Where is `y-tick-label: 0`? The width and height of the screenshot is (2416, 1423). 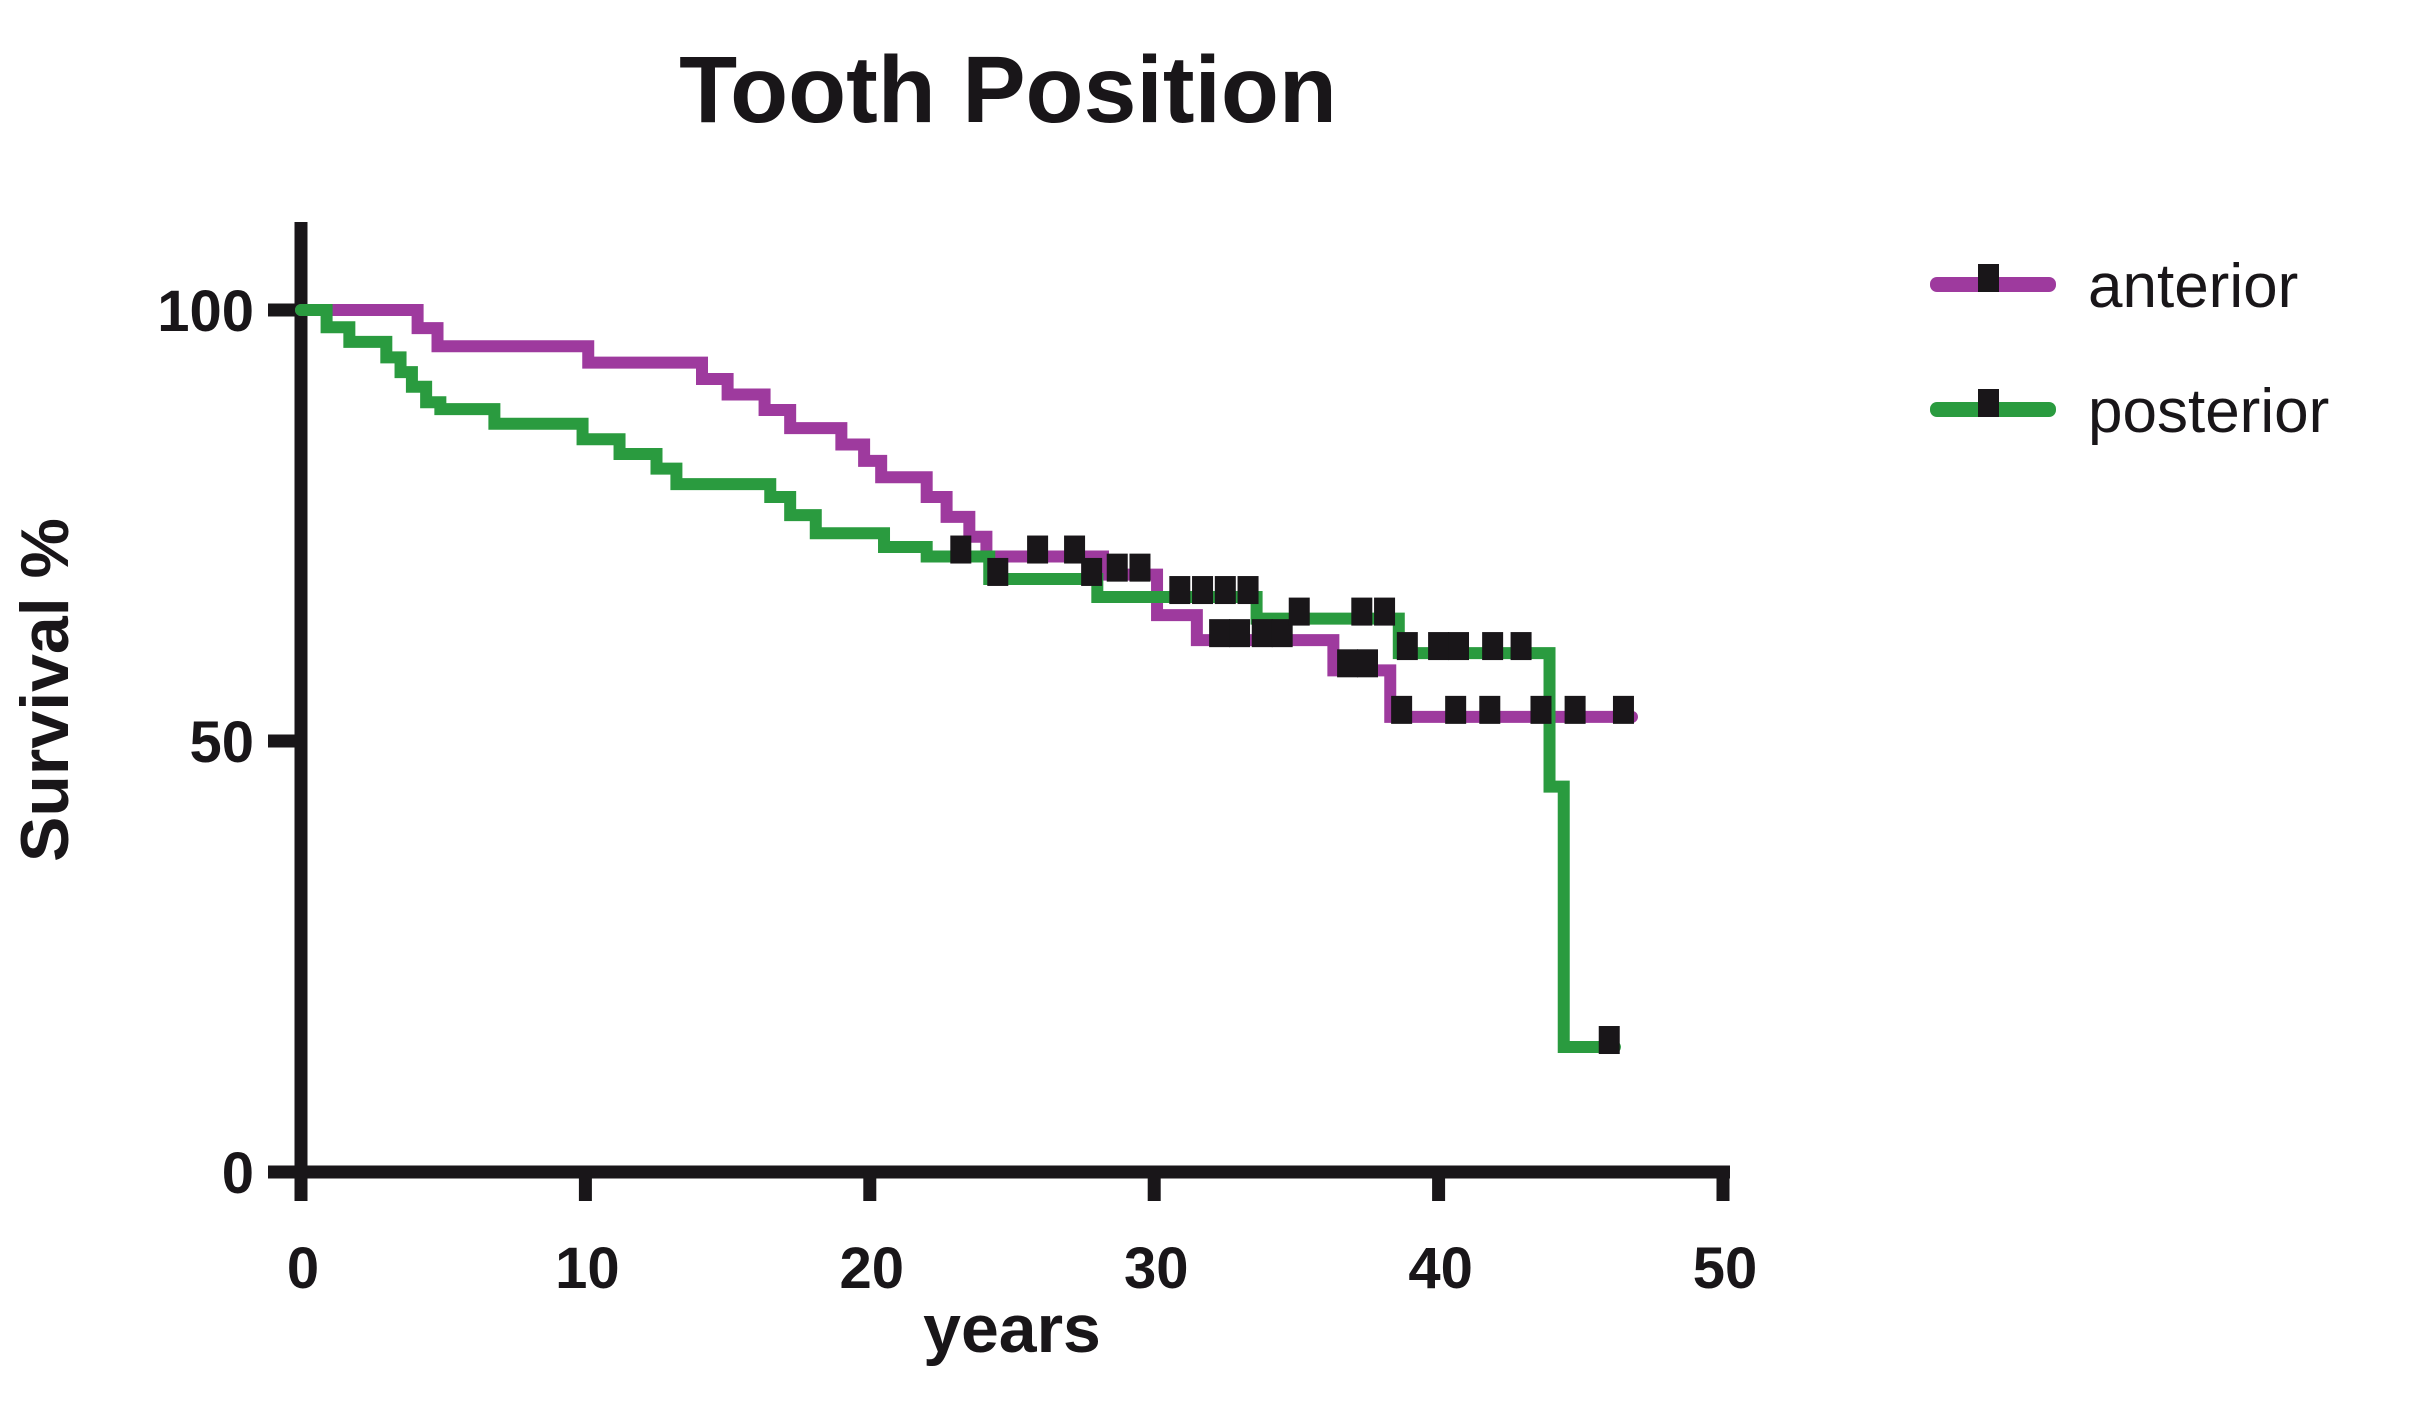 y-tick-label: 0 is located at coordinates (238, 1173).